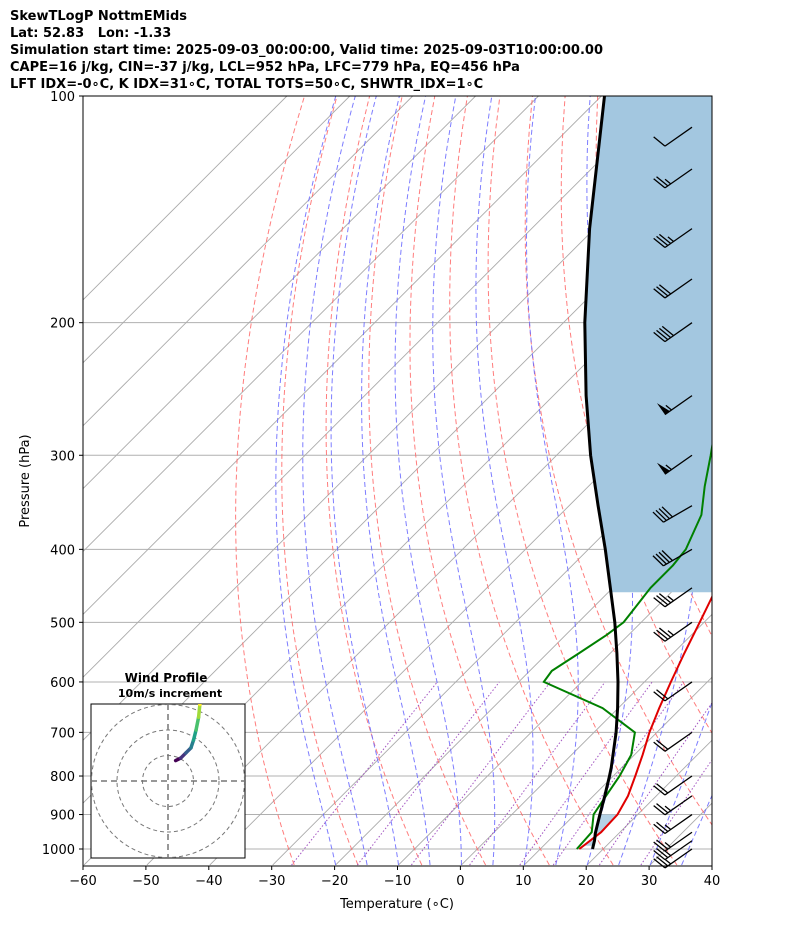 This screenshot has width=794, height=937. What do you see at coordinates (460, 881) in the screenshot?
I see `x-tick-label: 0` at bounding box center [460, 881].